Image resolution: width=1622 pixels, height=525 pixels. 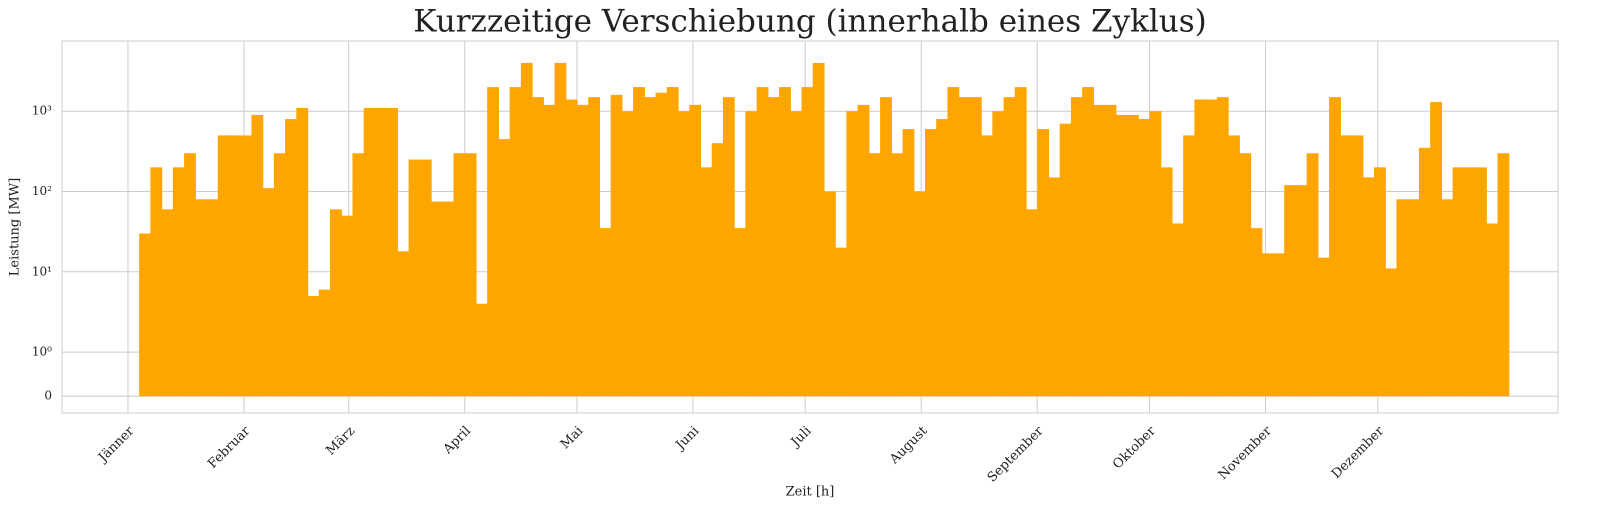 What do you see at coordinates (908, 445) in the screenshot?
I see `x-tick-label: August` at bounding box center [908, 445].